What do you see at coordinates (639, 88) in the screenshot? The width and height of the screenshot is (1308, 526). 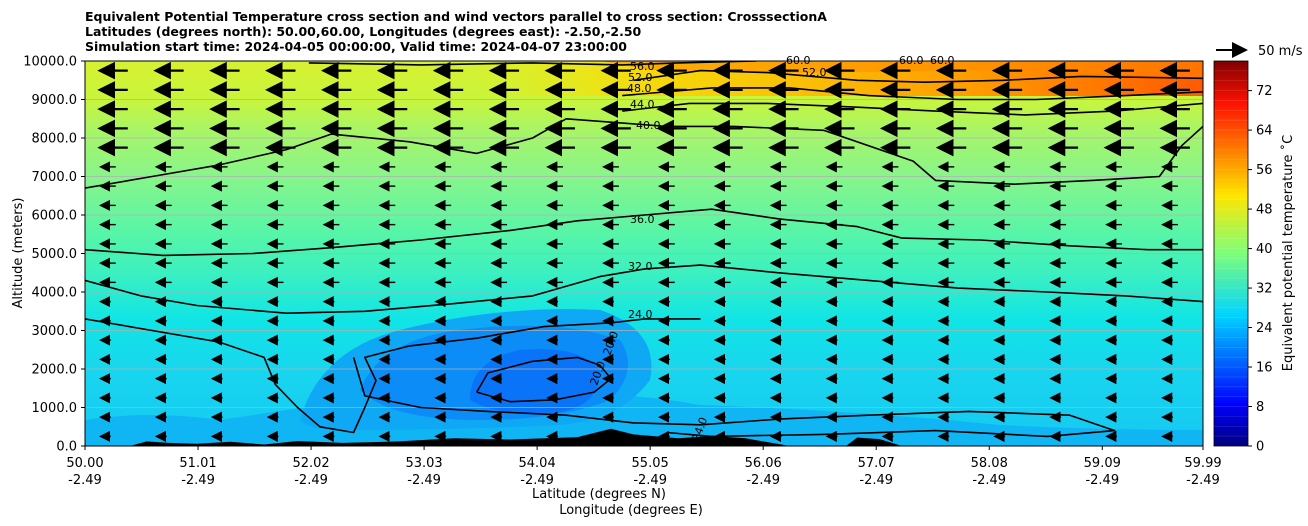 I see `contour-label: 48.0` at bounding box center [639, 88].